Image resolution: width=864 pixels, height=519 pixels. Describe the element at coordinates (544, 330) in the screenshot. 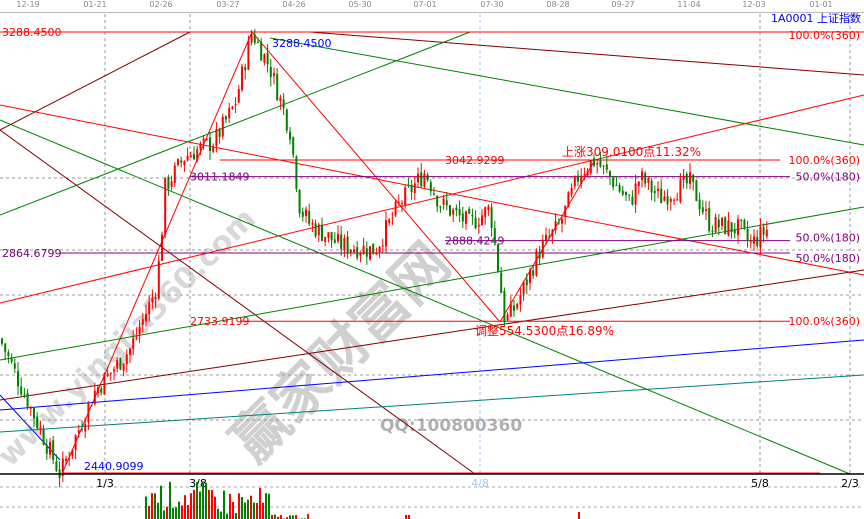

I see `drop-annotation: 调整554.5300点16.89%` at that location.